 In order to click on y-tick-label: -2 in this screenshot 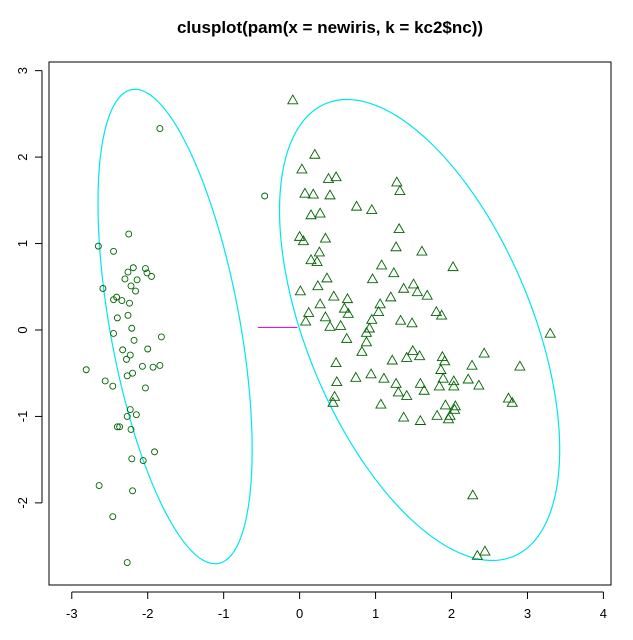, I will do `click(22, 503)`.